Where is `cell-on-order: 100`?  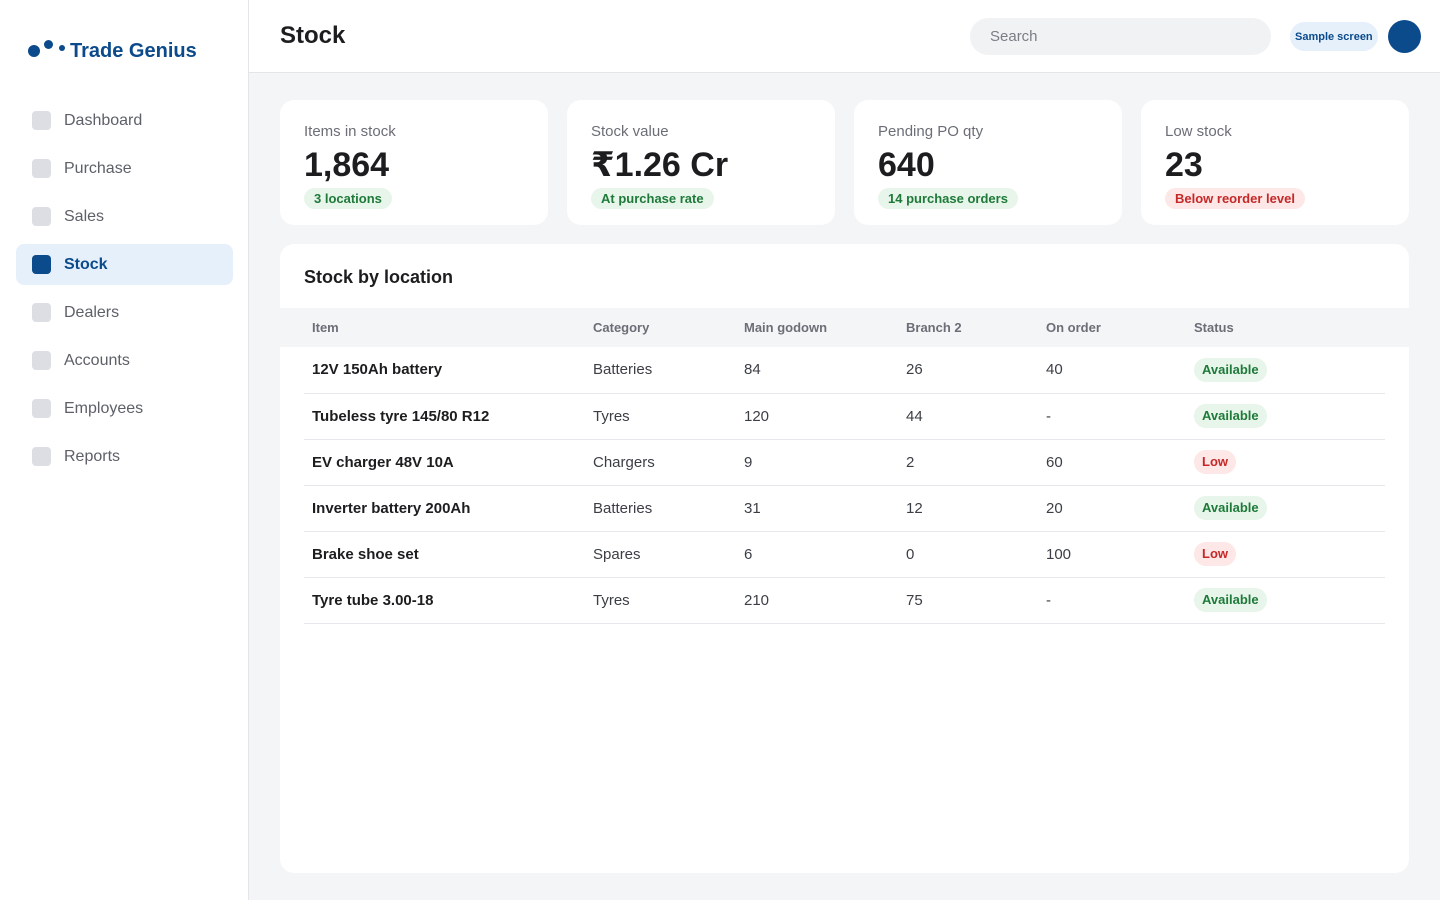 cell-on-order: 100 is located at coordinates (1120, 554).